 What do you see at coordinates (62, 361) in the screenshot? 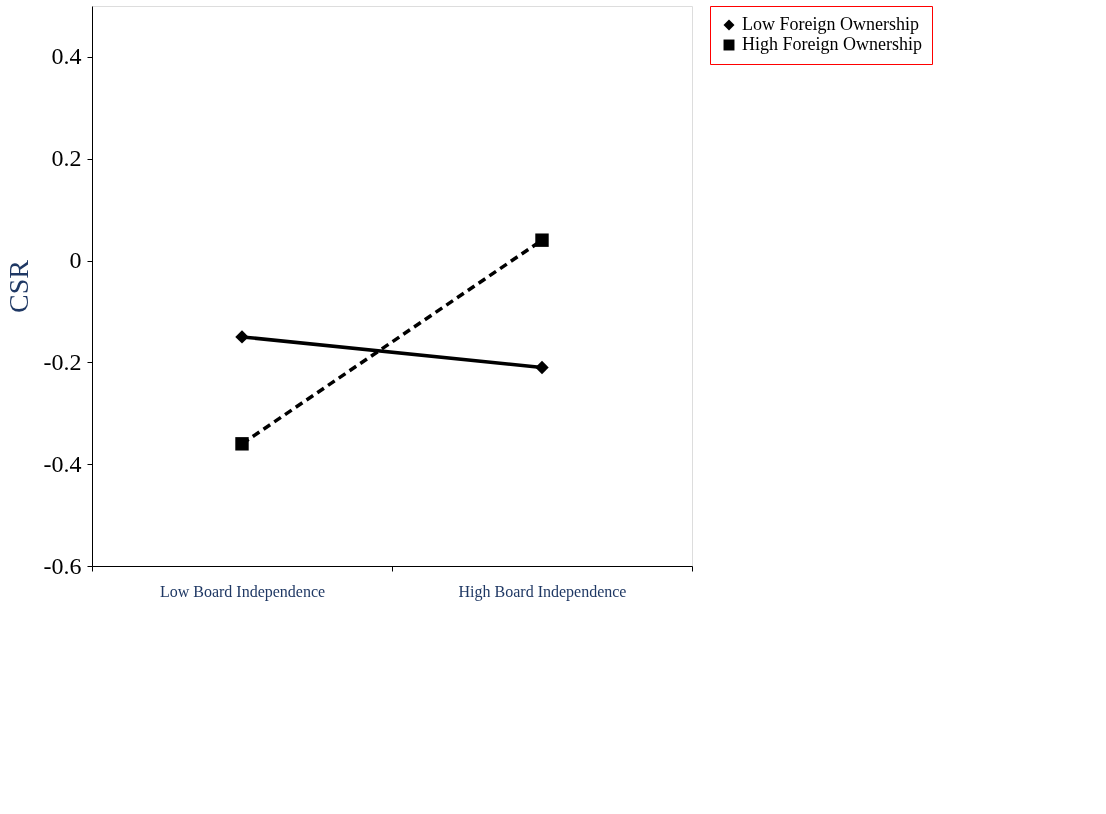
I see `y-tick-label: -0.2` at bounding box center [62, 361].